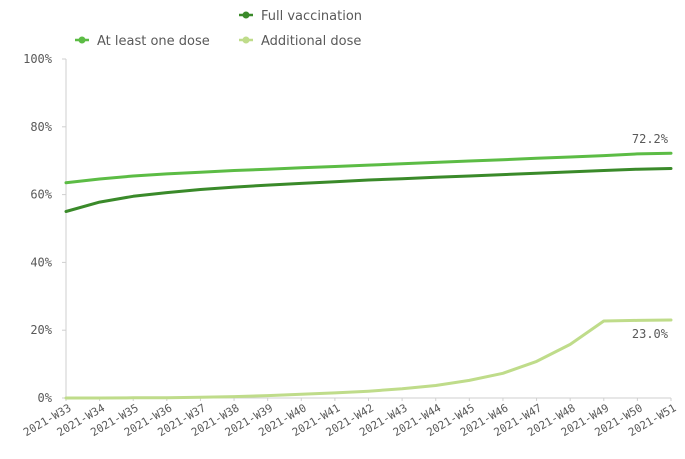 The width and height of the screenshot is (685, 459). What do you see at coordinates (41, 127) in the screenshot?
I see `y-tick-label: 80%` at bounding box center [41, 127].